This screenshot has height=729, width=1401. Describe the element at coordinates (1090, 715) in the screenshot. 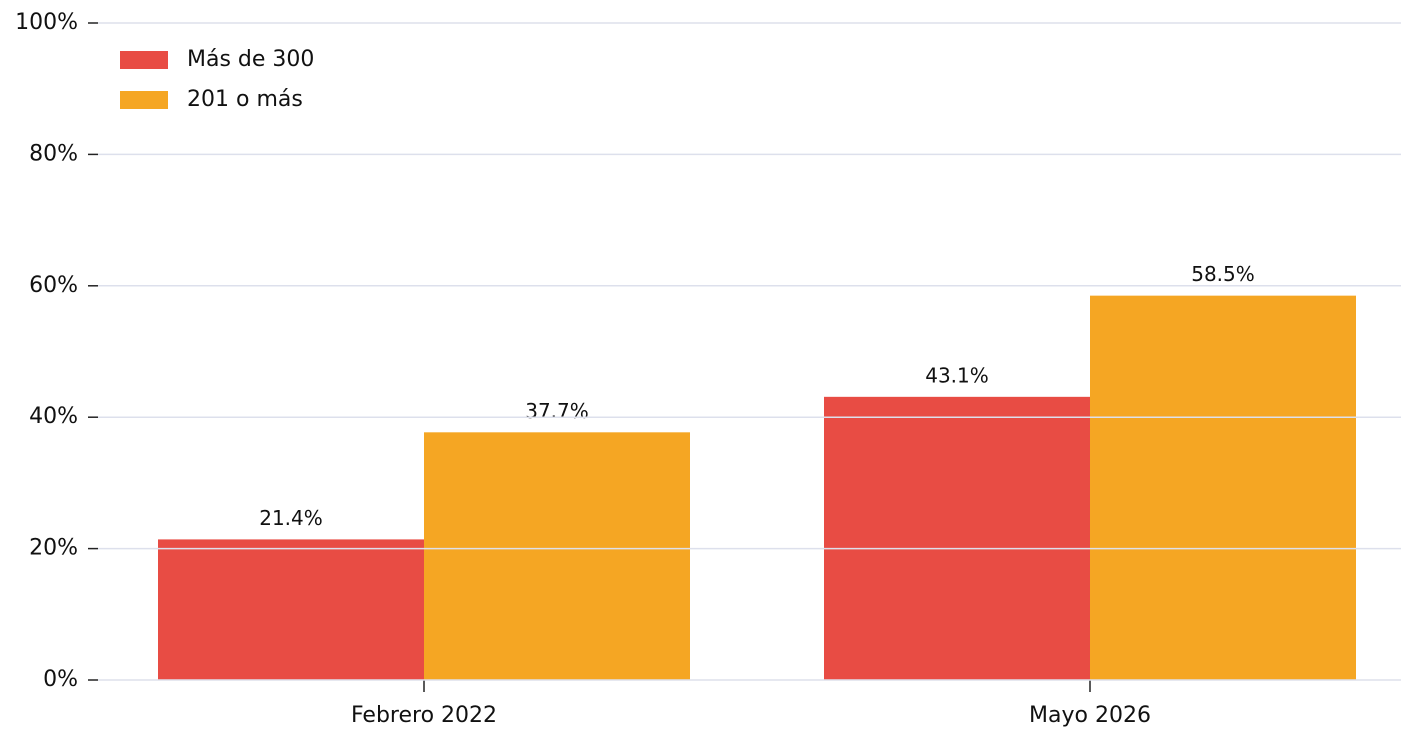

I see `x-tick-label: Mayo 2026` at that location.